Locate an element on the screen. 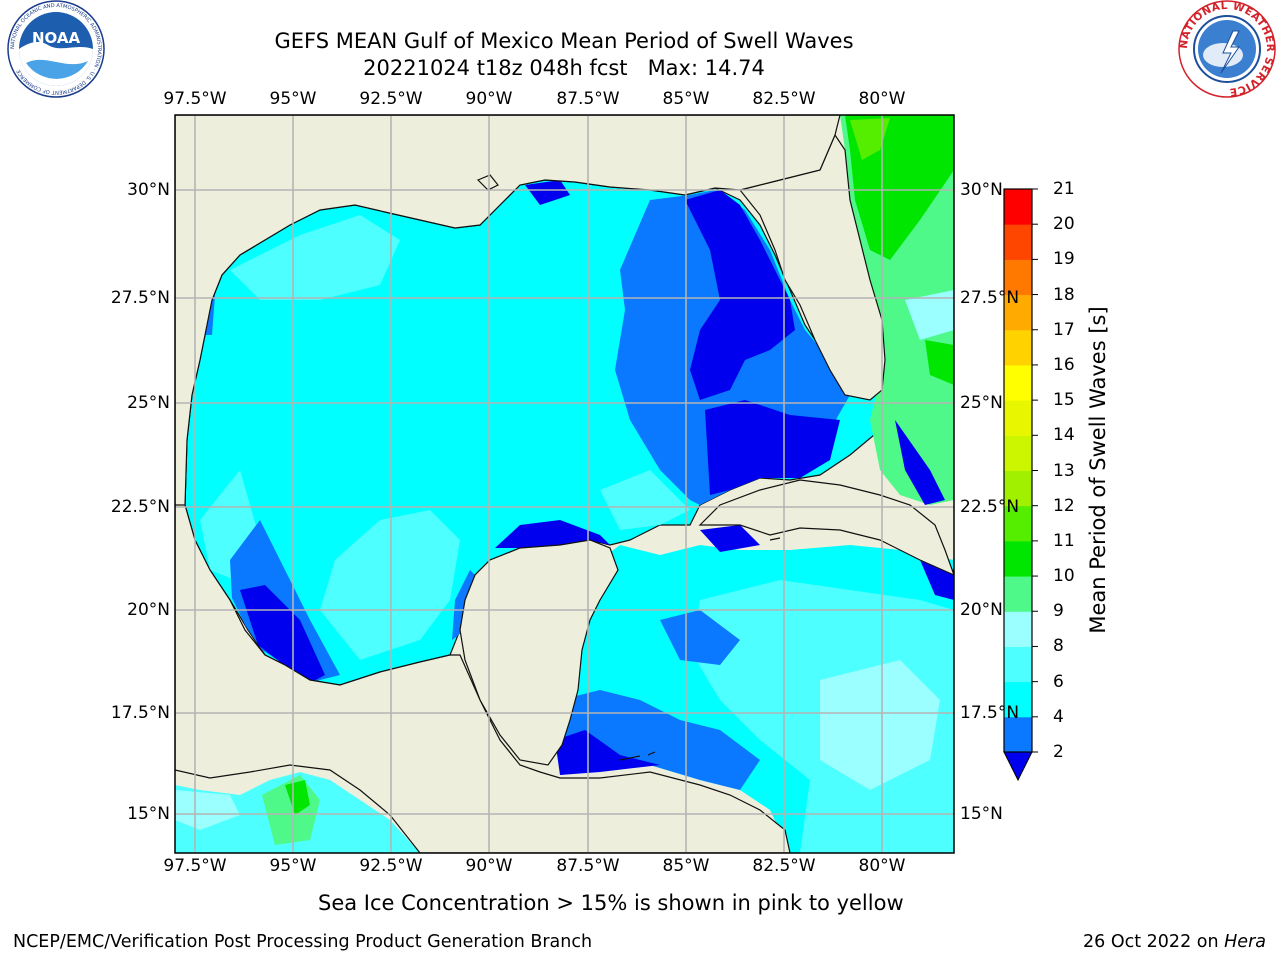 This screenshot has width=1280, height=960. footer-date: 26 Oct 2022 on Hera is located at coordinates (1174, 942).